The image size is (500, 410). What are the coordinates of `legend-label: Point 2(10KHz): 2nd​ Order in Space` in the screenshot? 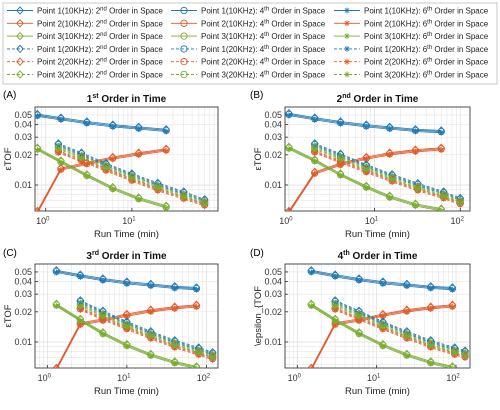 It's located at (100, 23).